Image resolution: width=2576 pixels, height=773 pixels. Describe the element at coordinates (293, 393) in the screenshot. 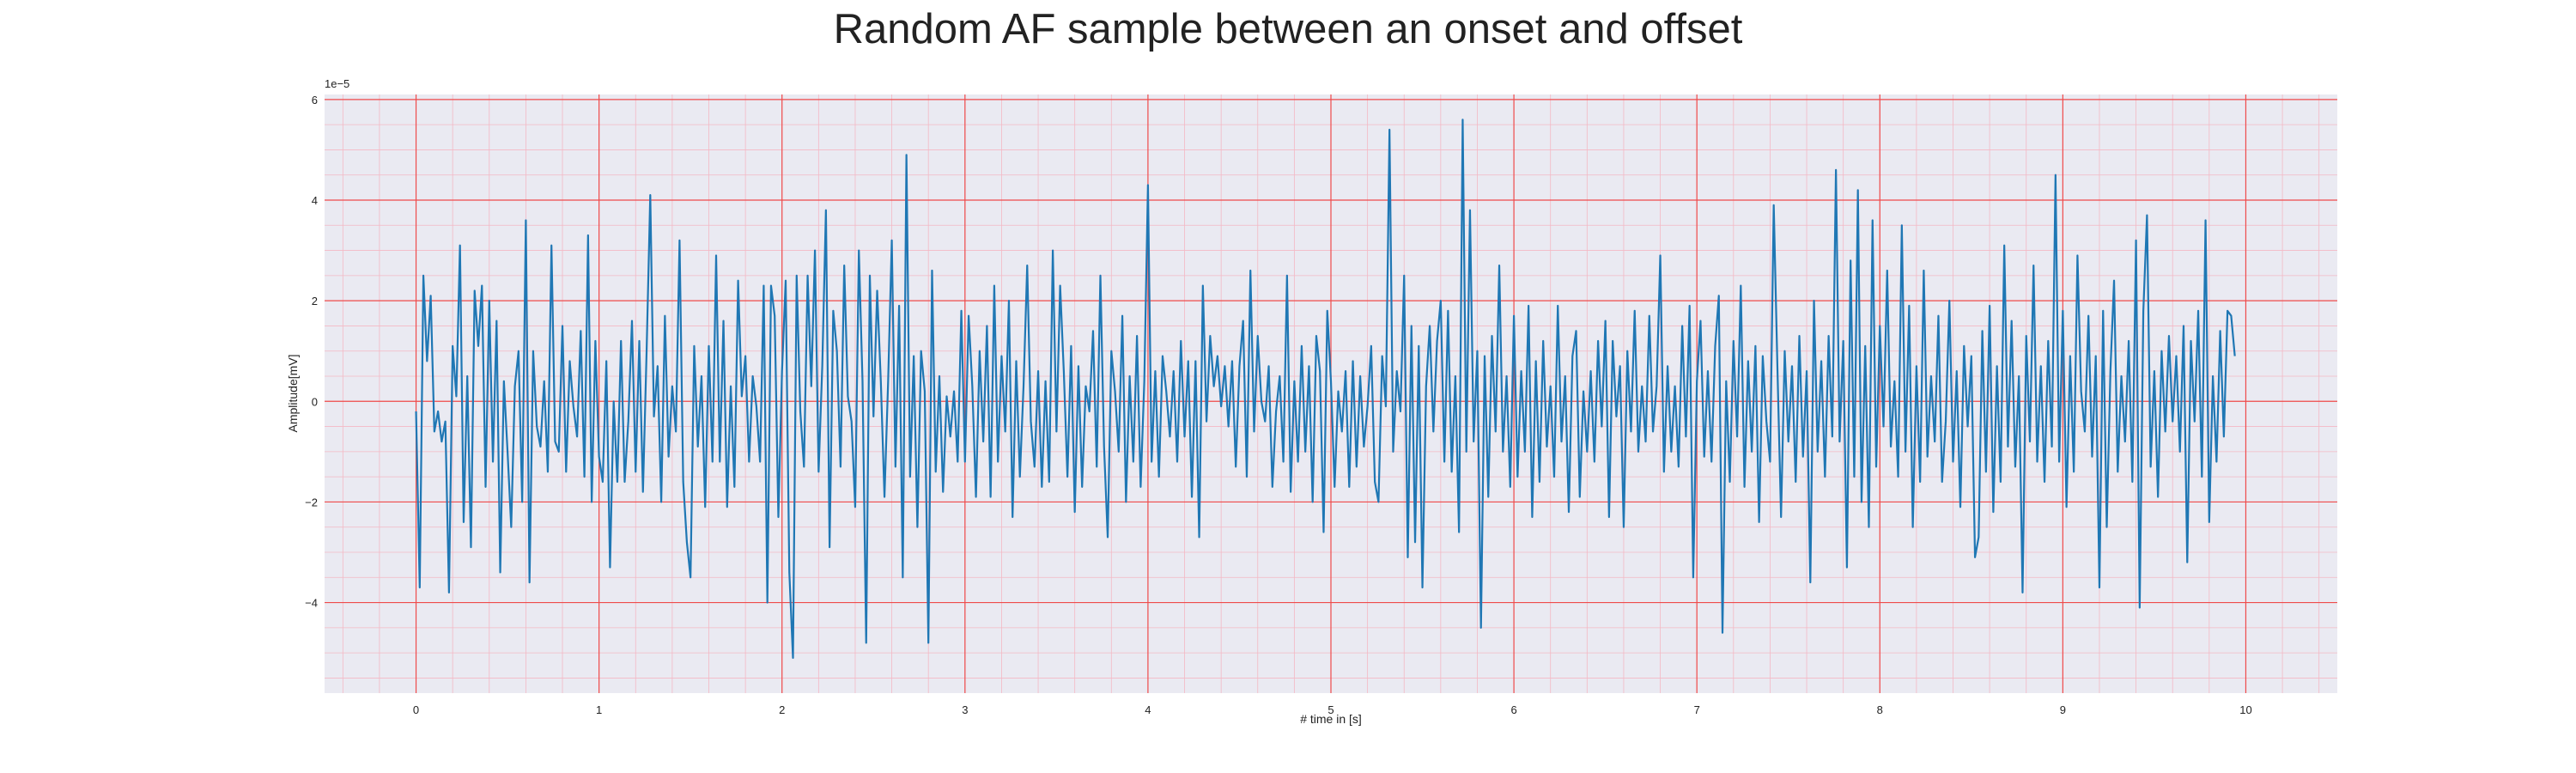

I see `y-axis-label: Amplitude[mV]` at that location.